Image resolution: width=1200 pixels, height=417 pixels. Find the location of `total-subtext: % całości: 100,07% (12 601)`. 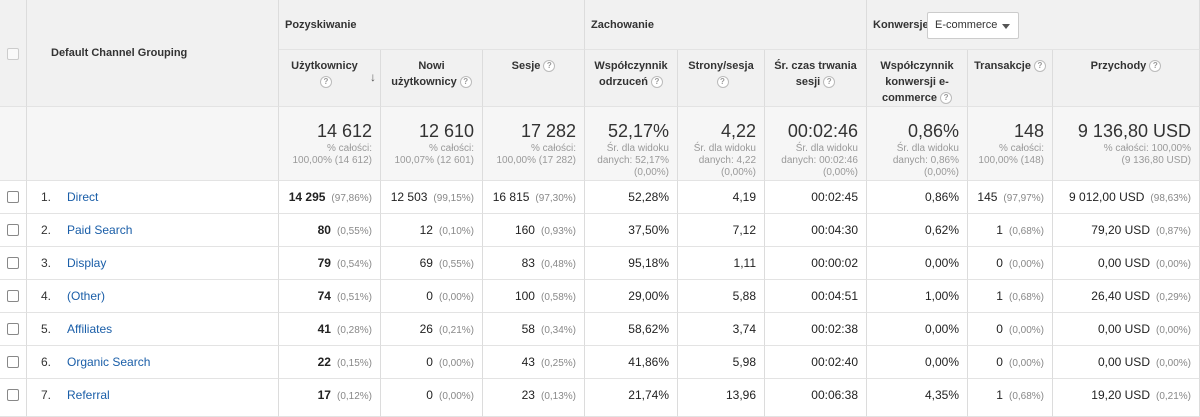

total-subtext: % całości: 100,07% (12 601) is located at coordinates (434, 154).